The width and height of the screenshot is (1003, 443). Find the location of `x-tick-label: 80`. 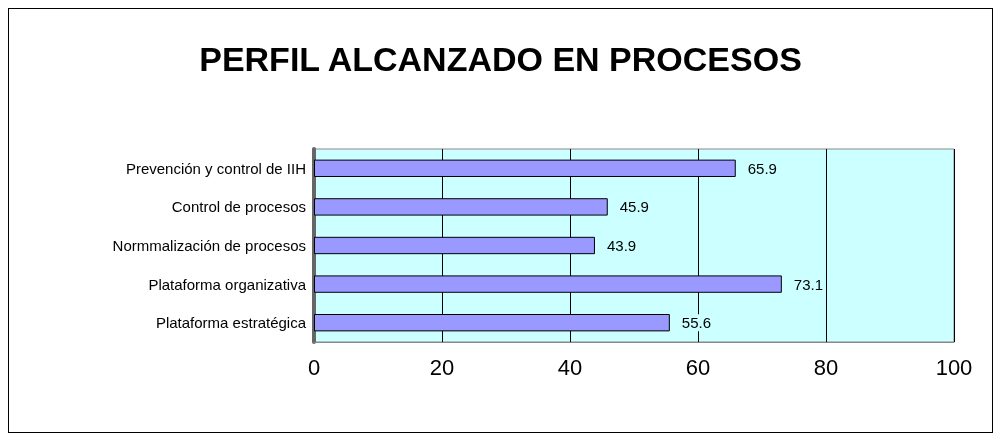

x-tick-label: 80 is located at coordinates (826, 367).